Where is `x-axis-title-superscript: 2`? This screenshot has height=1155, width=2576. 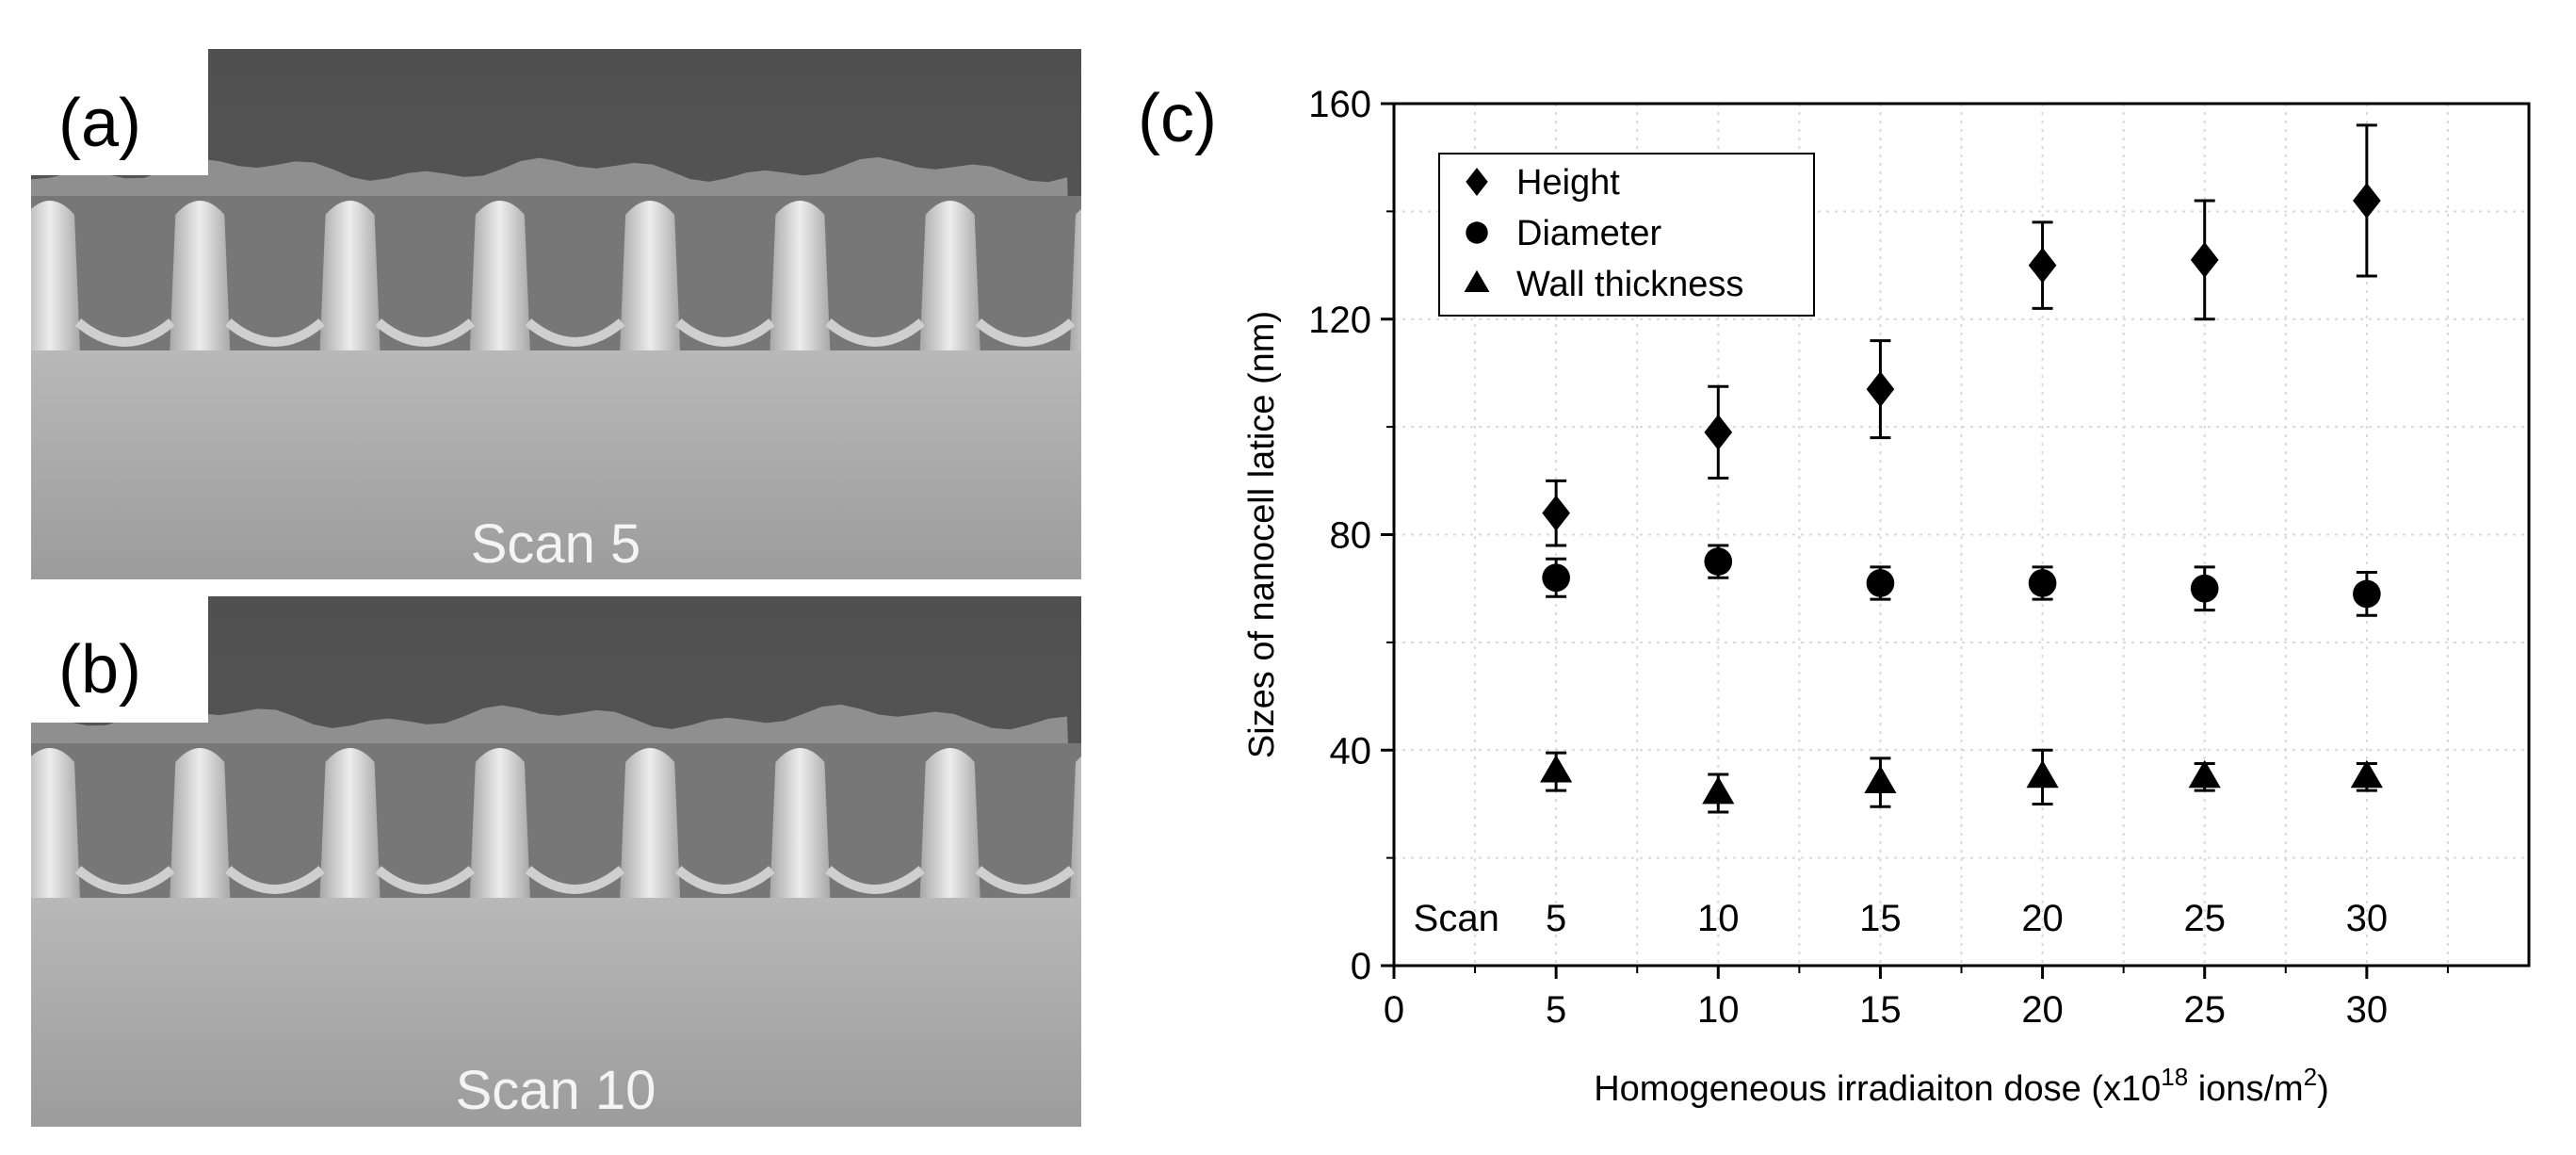
x-axis-title-superscript: 2 is located at coordinates (2310, 1077).